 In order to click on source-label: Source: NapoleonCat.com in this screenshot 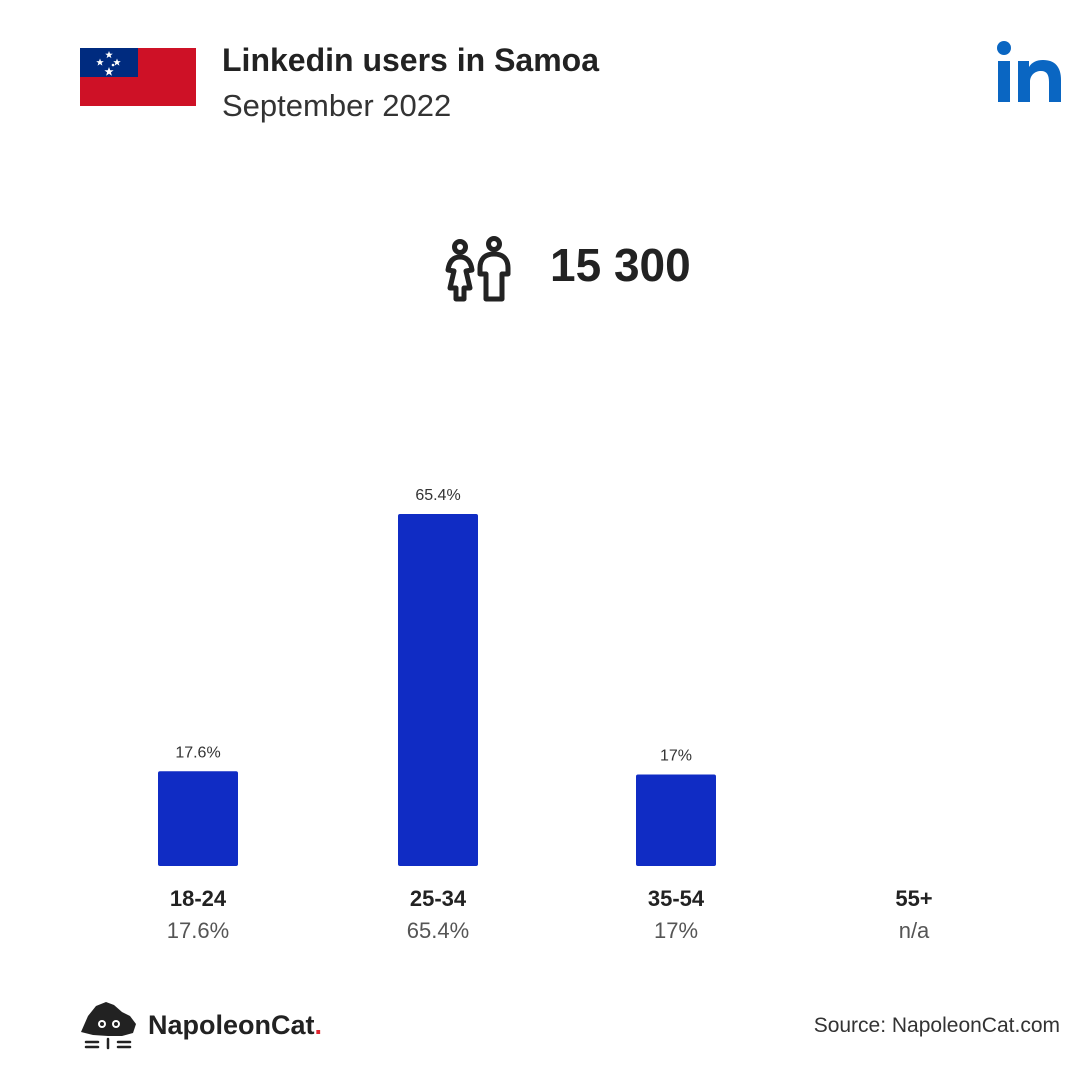, I will do `click(936, 1025)`.